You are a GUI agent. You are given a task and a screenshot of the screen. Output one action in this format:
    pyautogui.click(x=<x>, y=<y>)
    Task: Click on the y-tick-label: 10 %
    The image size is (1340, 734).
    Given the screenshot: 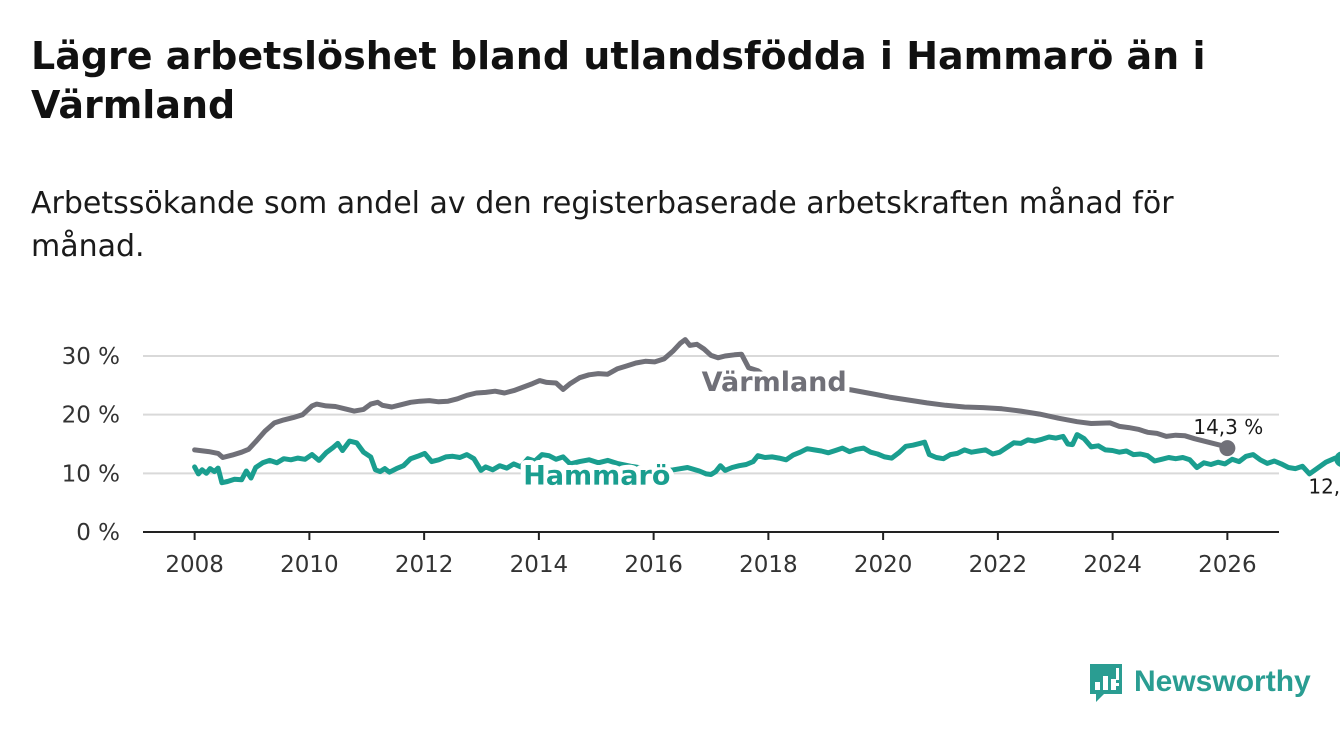 What is the action you would take?
    pyautogui.click(x=91, y=474)
    